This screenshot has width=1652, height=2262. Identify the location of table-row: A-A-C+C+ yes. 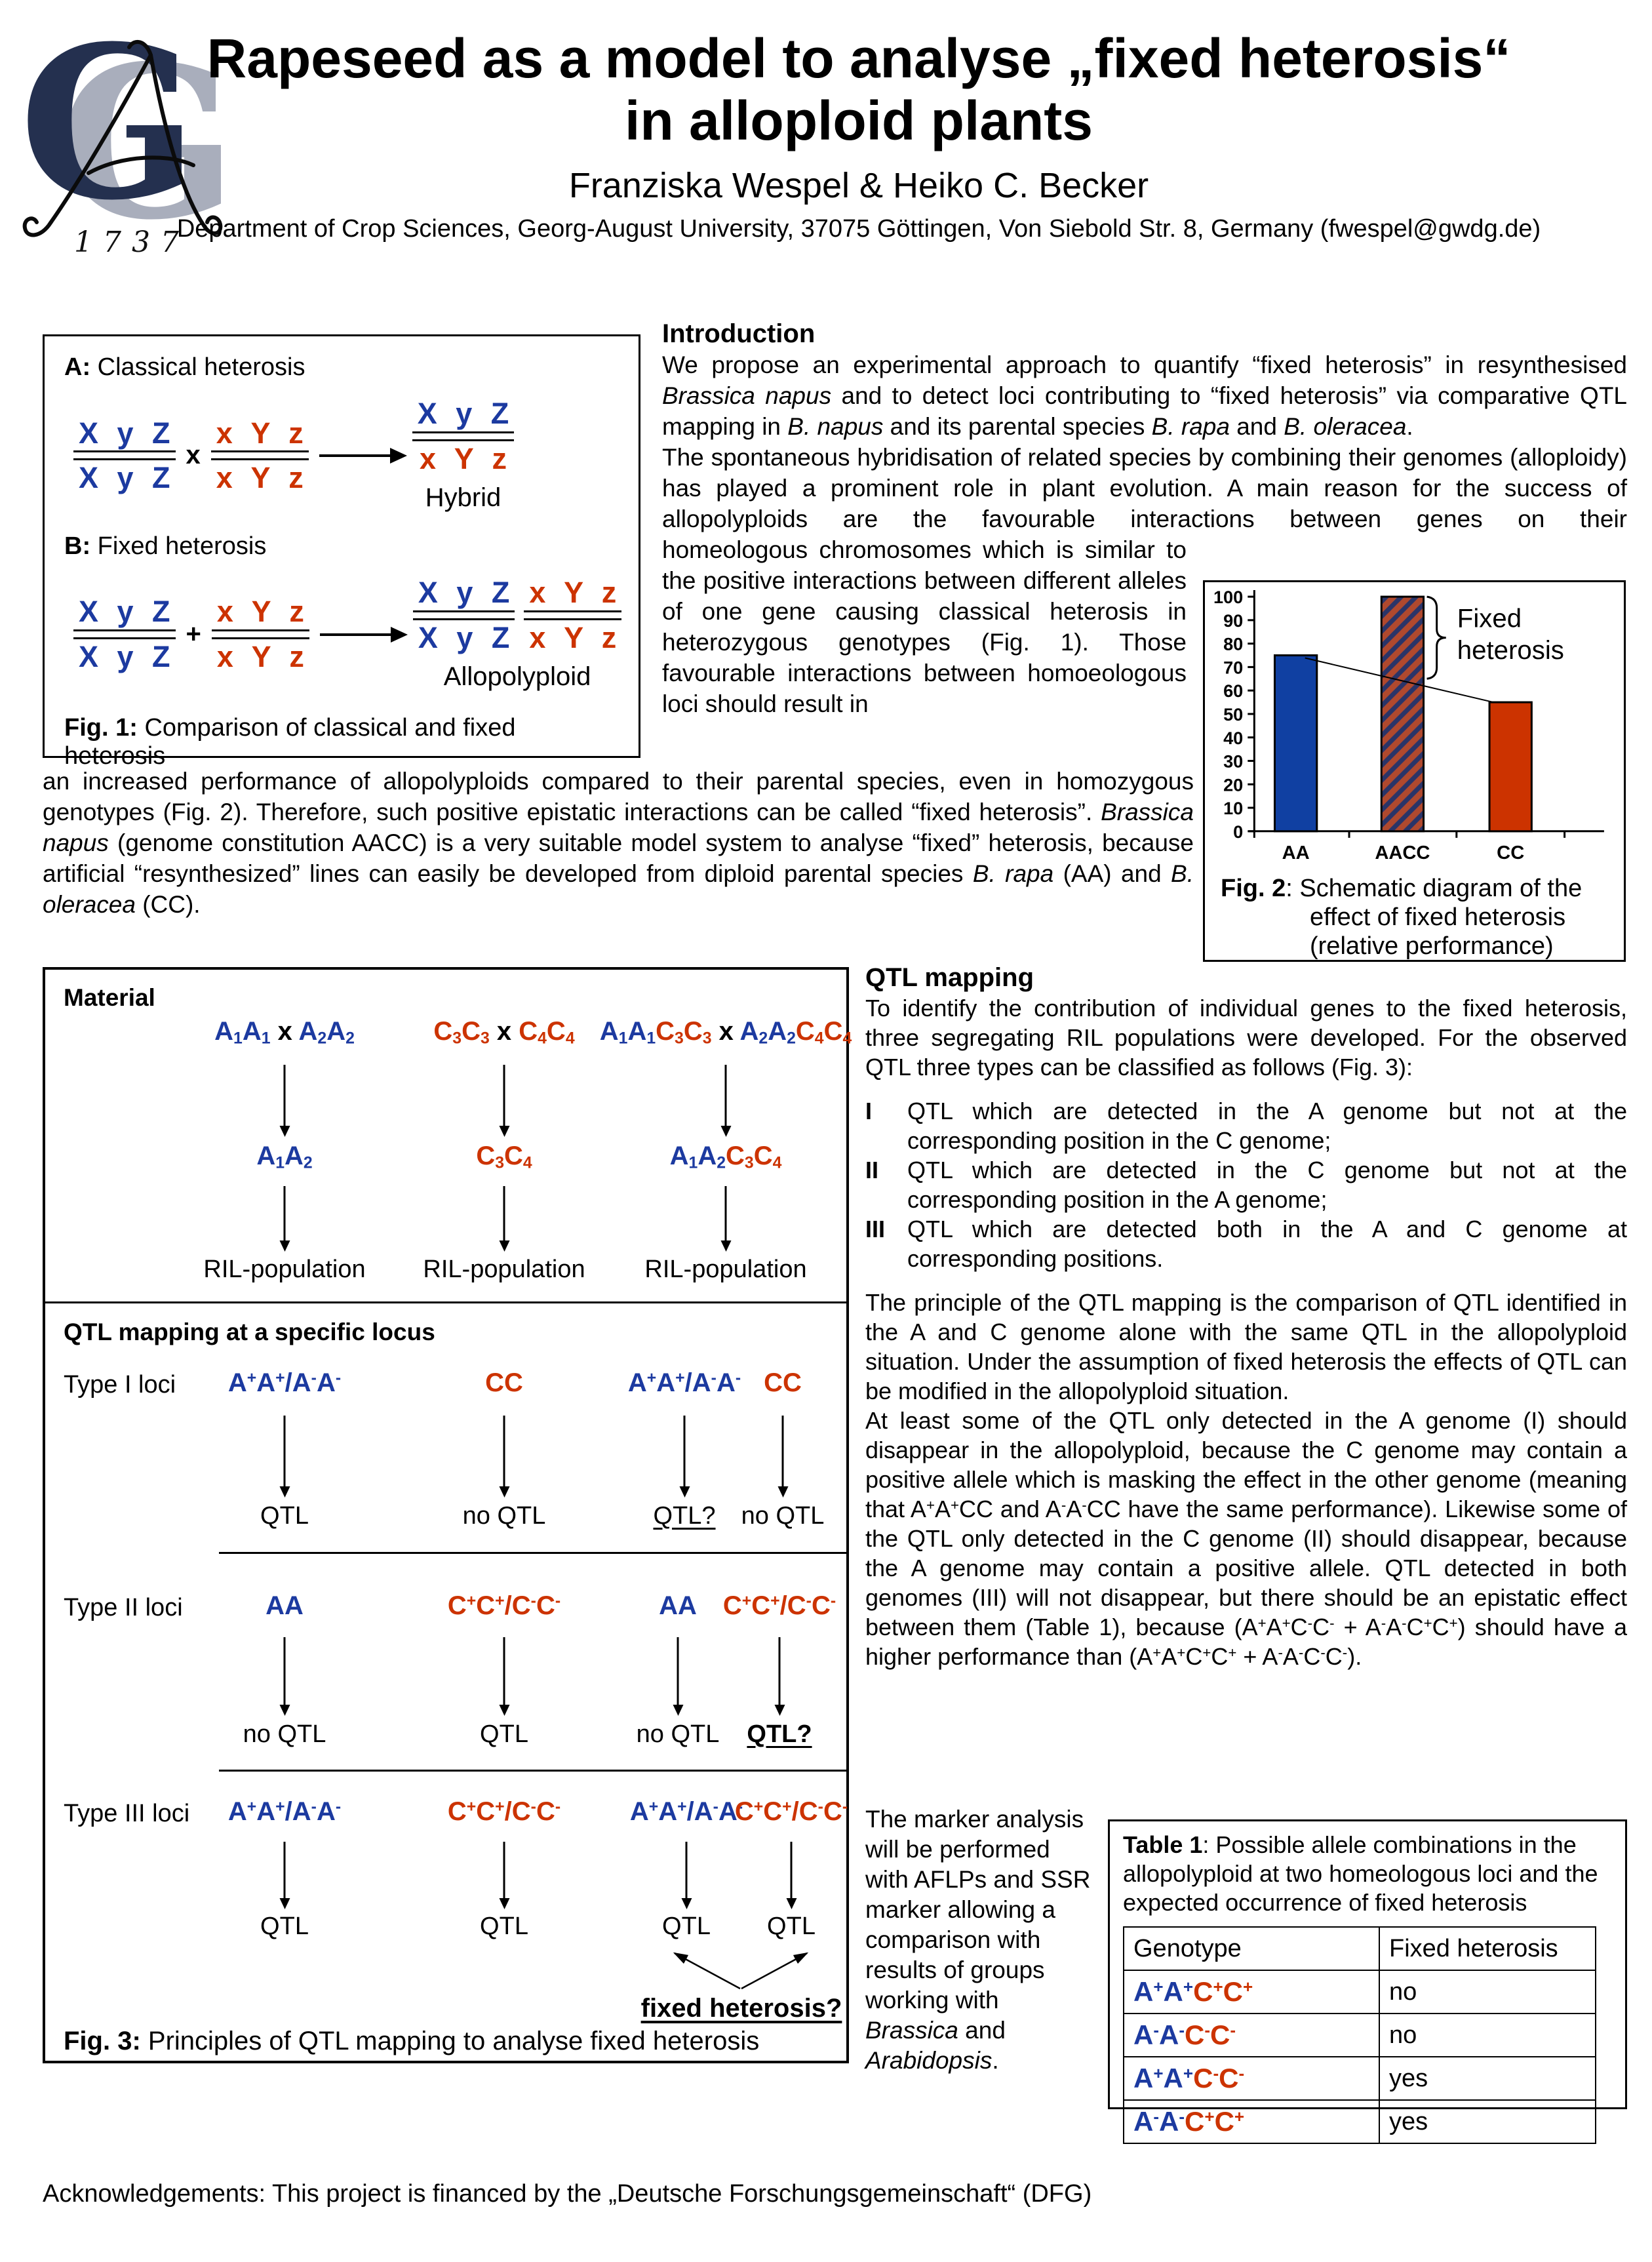
(1359, 2121).